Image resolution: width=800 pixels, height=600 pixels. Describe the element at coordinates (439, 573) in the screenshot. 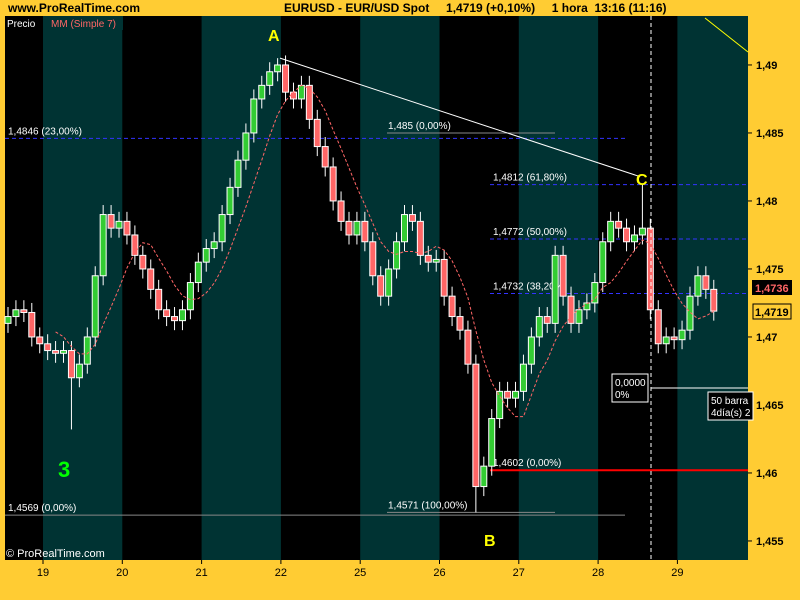

I see `x-tick-label: 26` at that location.